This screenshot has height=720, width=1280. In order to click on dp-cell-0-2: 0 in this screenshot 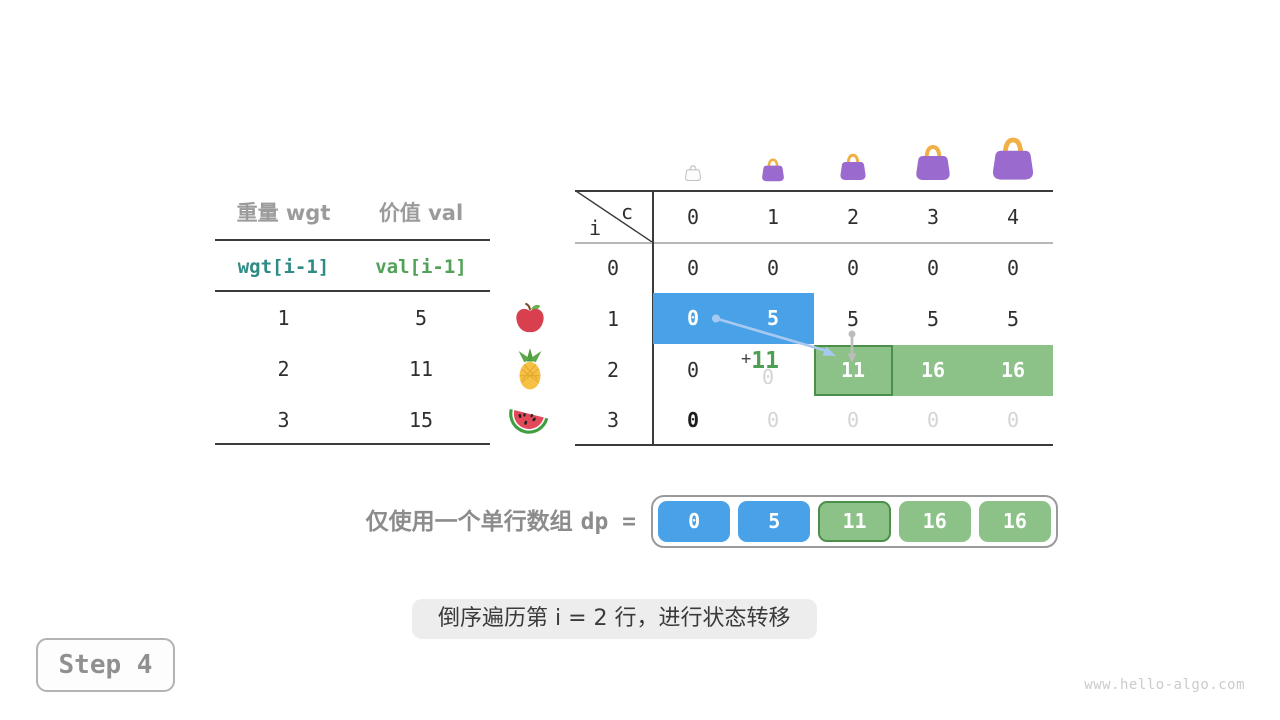, I will do `click(853, 268)`.